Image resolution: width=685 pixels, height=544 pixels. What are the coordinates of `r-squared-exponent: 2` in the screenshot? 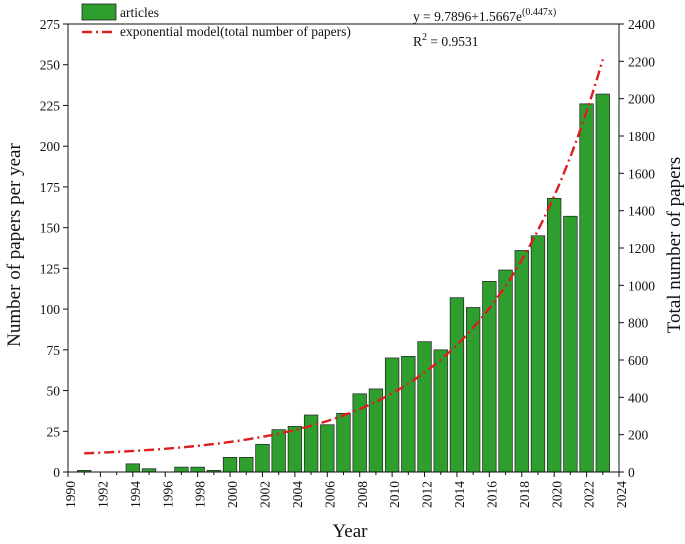 It's located at (424, 37).